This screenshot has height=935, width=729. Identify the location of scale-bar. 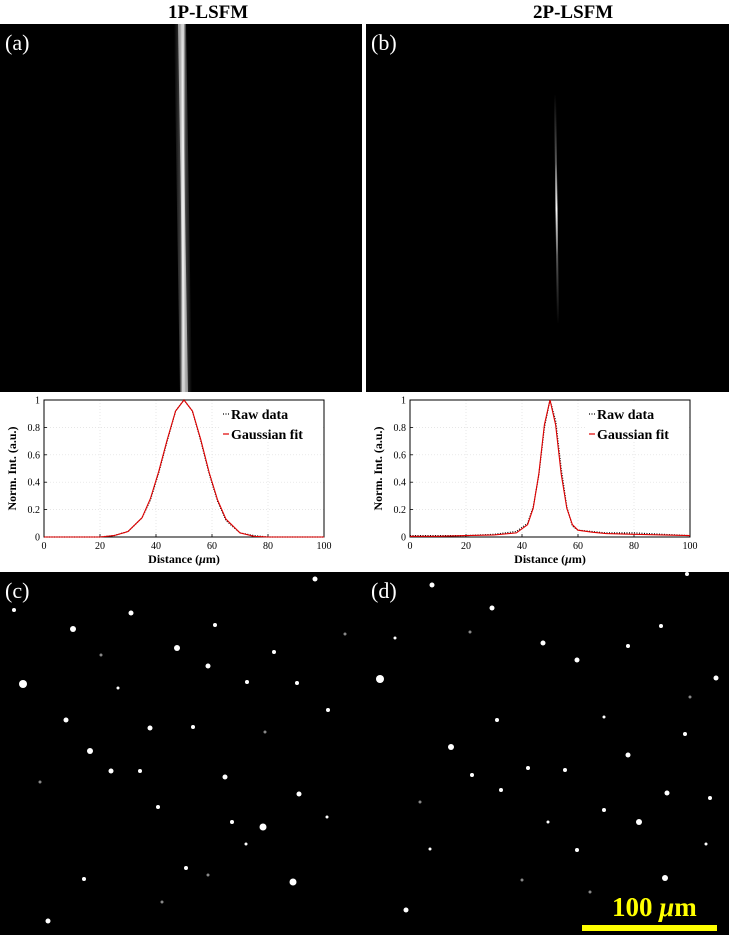
(649, 928).